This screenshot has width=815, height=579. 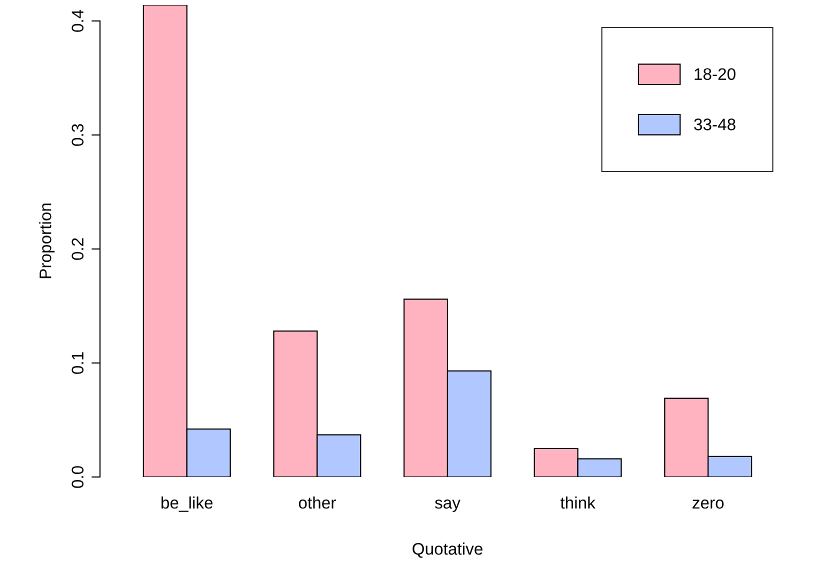 What do you see at coordinates (715, 74) in the screenshot?
I see `legend-label: 18-20` at bounding box center [715, 74].